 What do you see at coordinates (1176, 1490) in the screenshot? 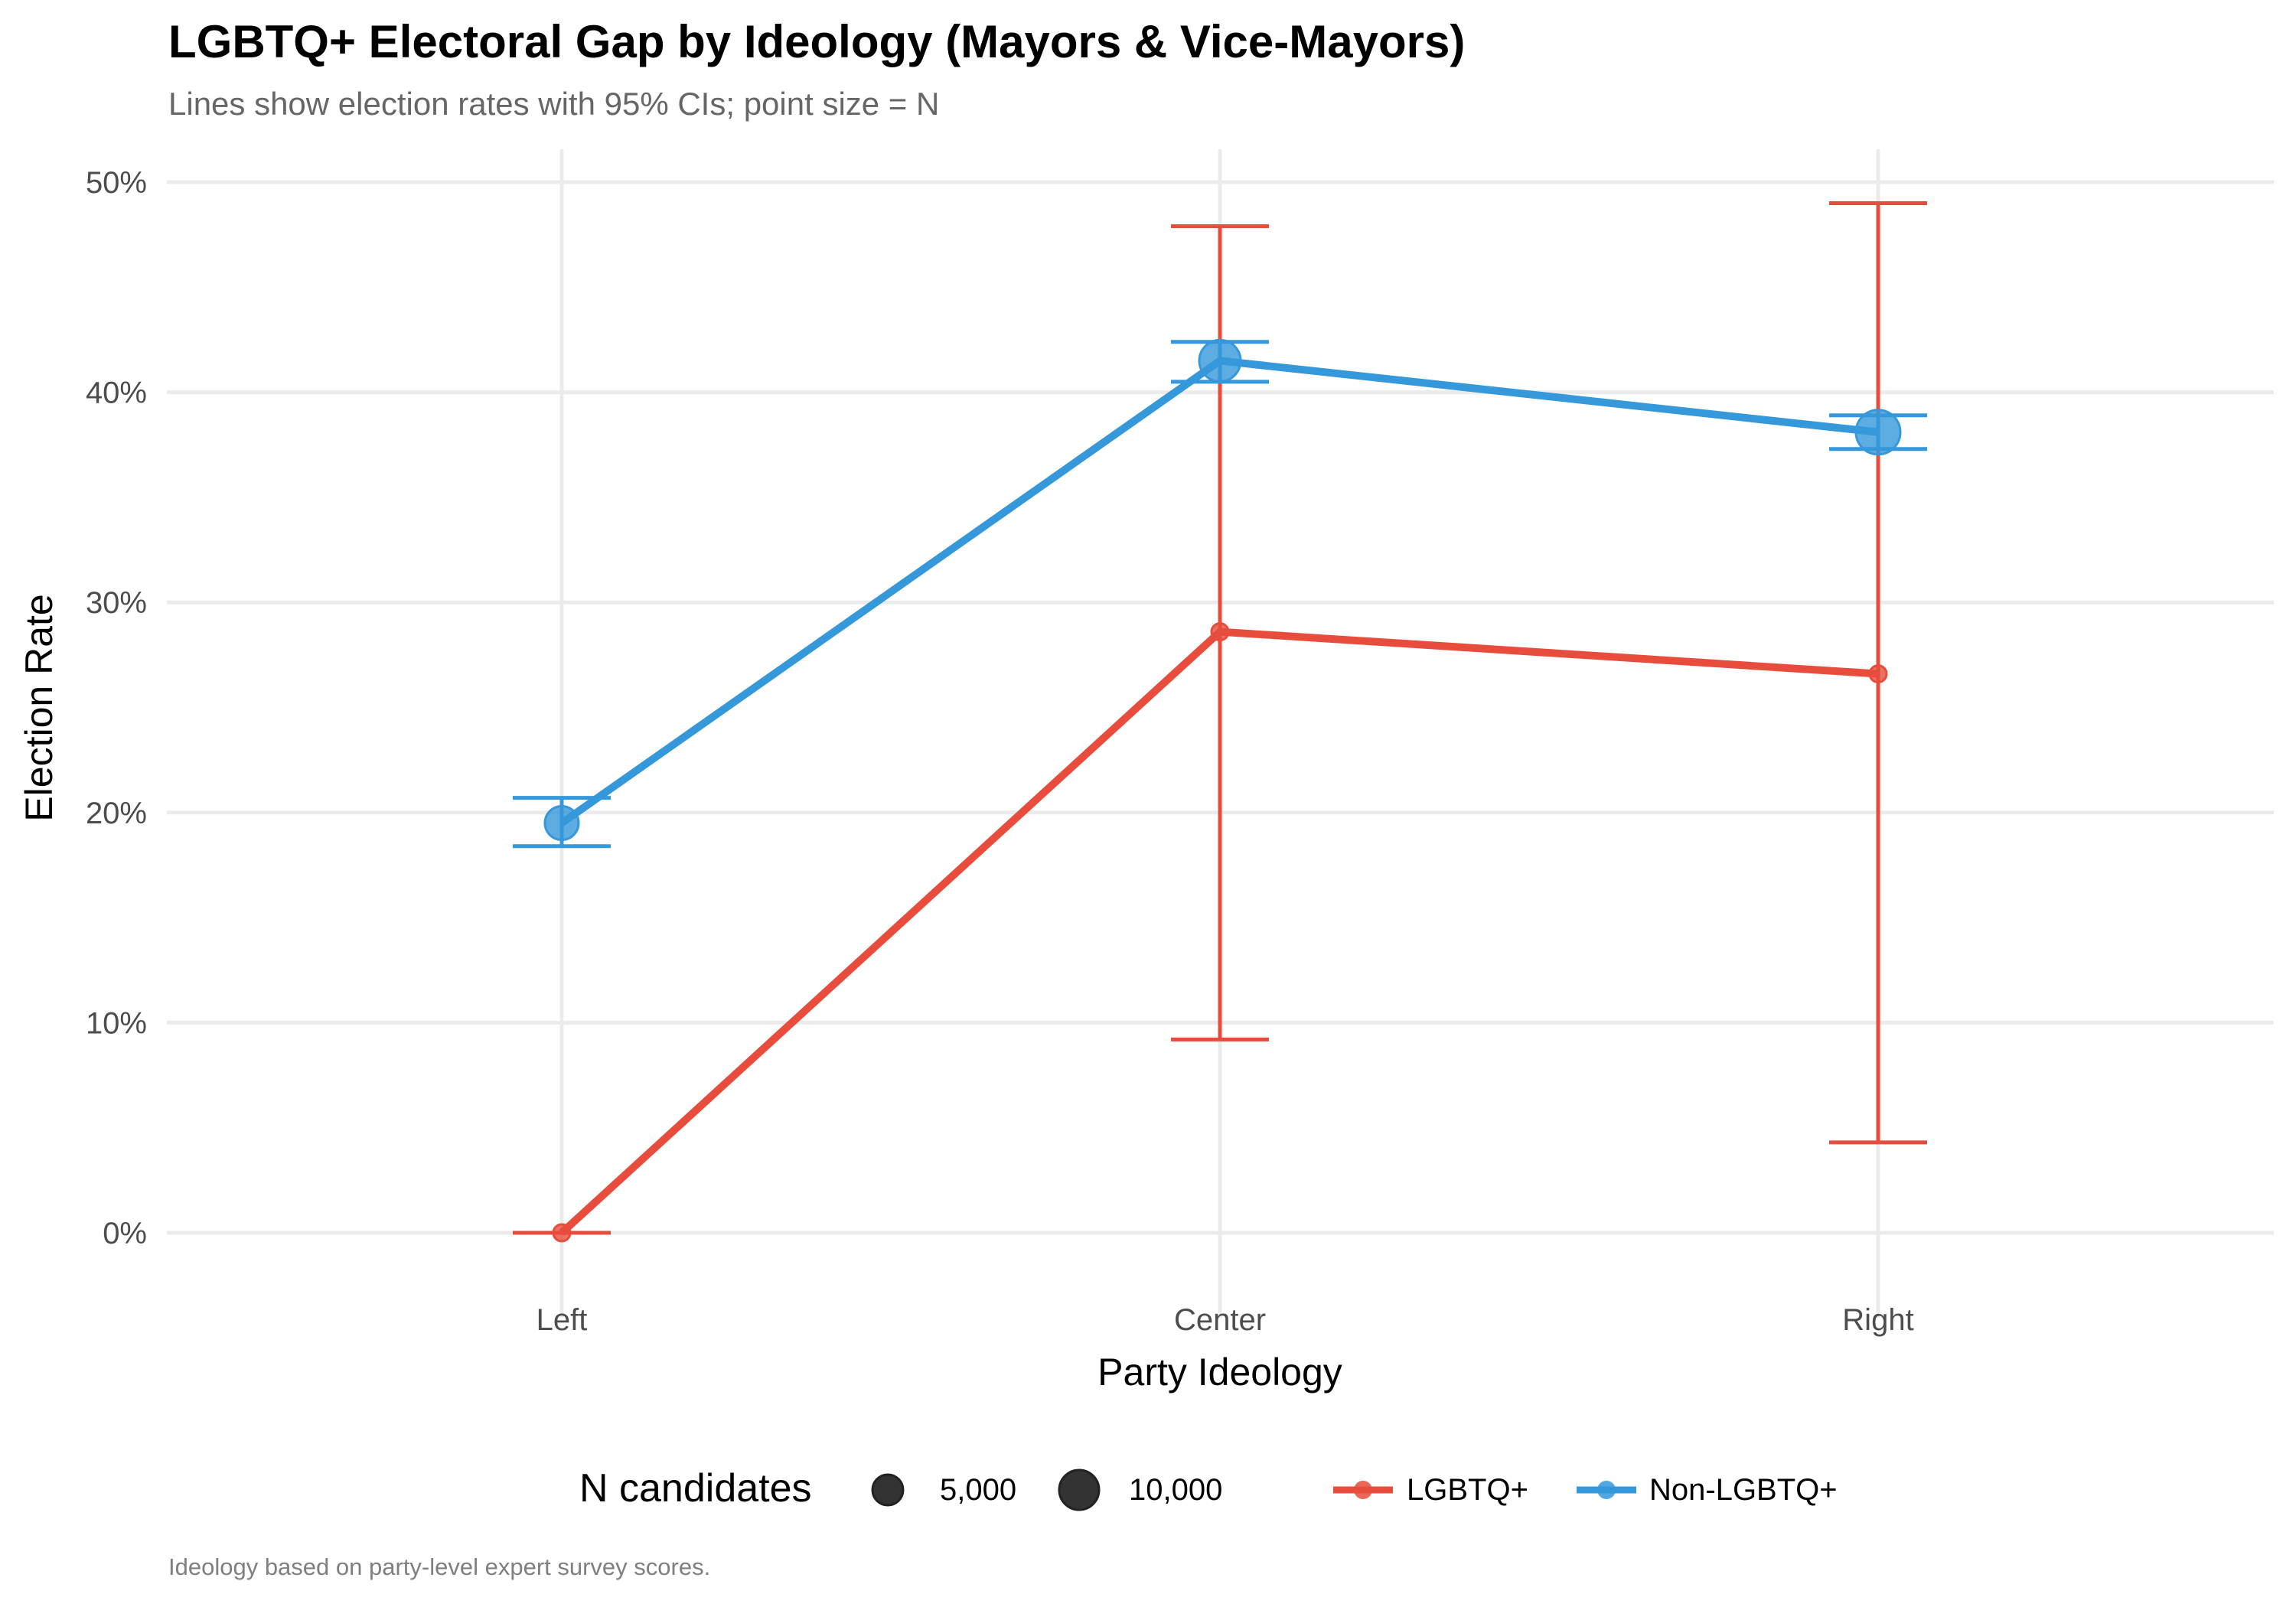
I see `legend-size-label-10000: 10,000` at bounding box center [1176, 1490].